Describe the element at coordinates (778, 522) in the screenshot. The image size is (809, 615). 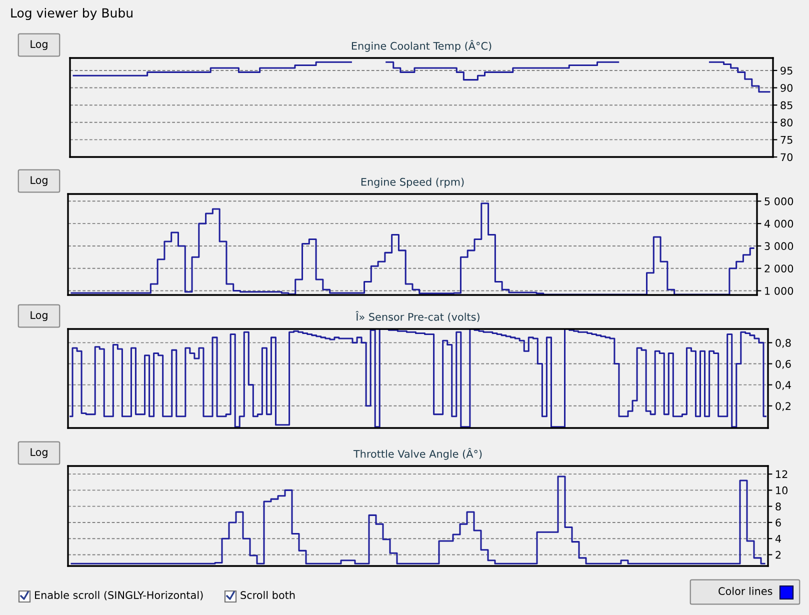
I see `y-tick-label: 6` at that location.